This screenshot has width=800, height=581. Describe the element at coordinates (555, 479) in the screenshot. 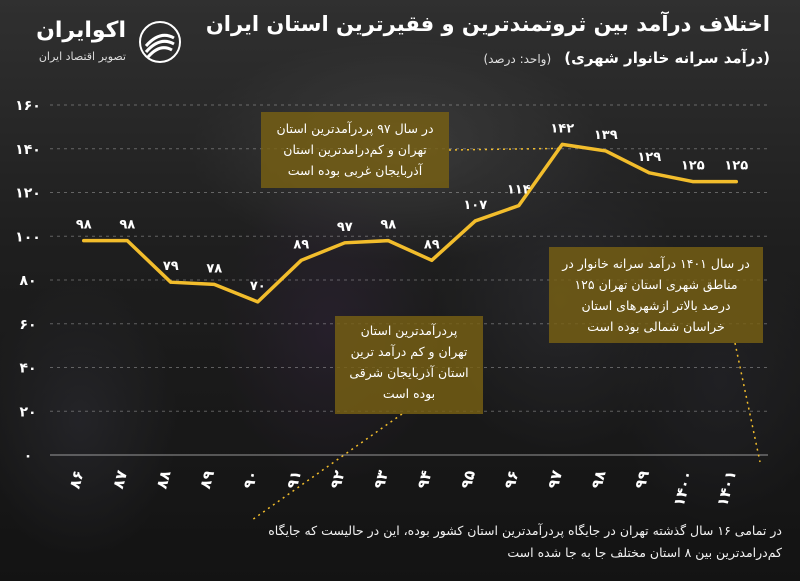

I see `x-tick-label: ۹۷` at that location.